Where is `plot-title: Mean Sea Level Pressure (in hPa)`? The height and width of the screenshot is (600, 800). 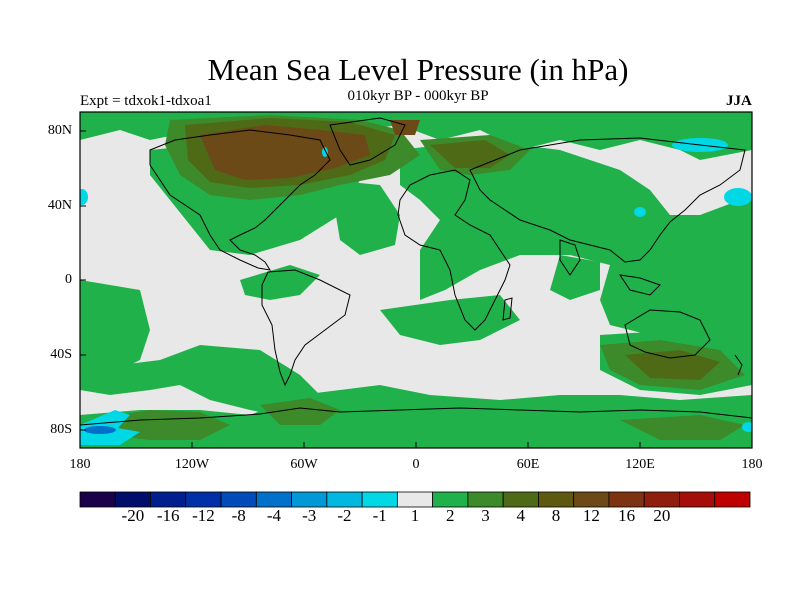
plot-title: Mean Sea Level Pressure (in hPa) is located at coordinates (418, 69).